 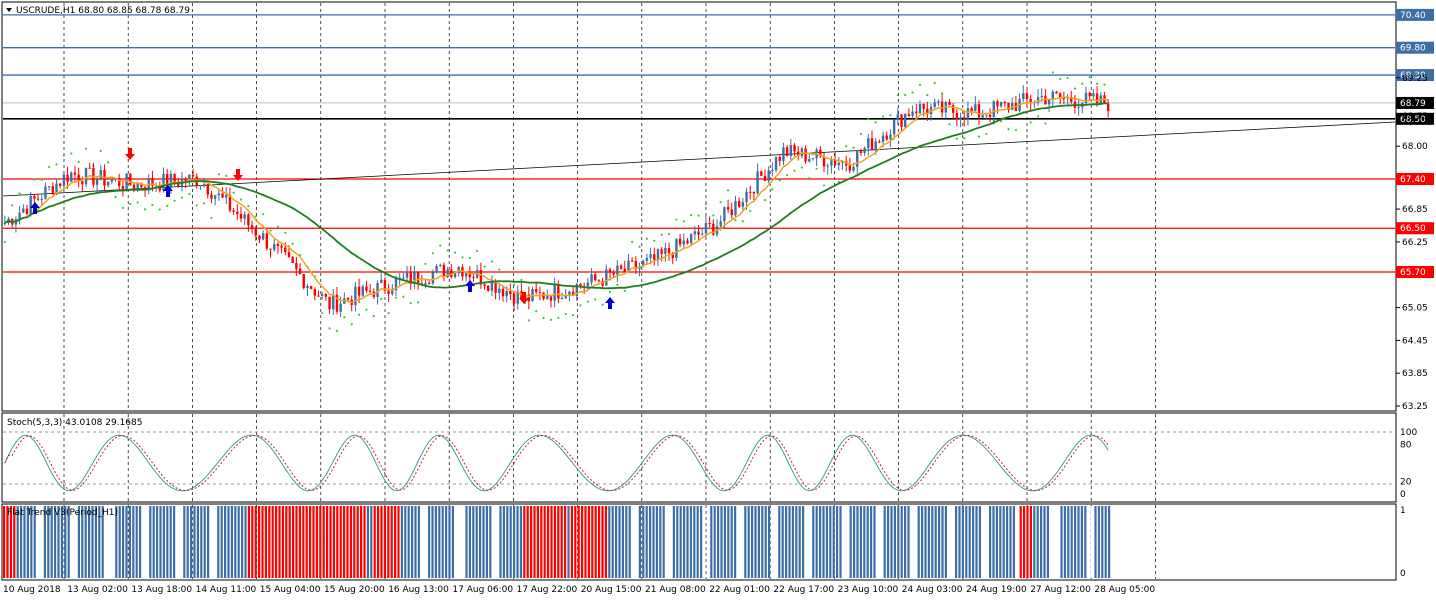 I want to click on price-tick-label: 66.25, so click(x=1415, y=243).